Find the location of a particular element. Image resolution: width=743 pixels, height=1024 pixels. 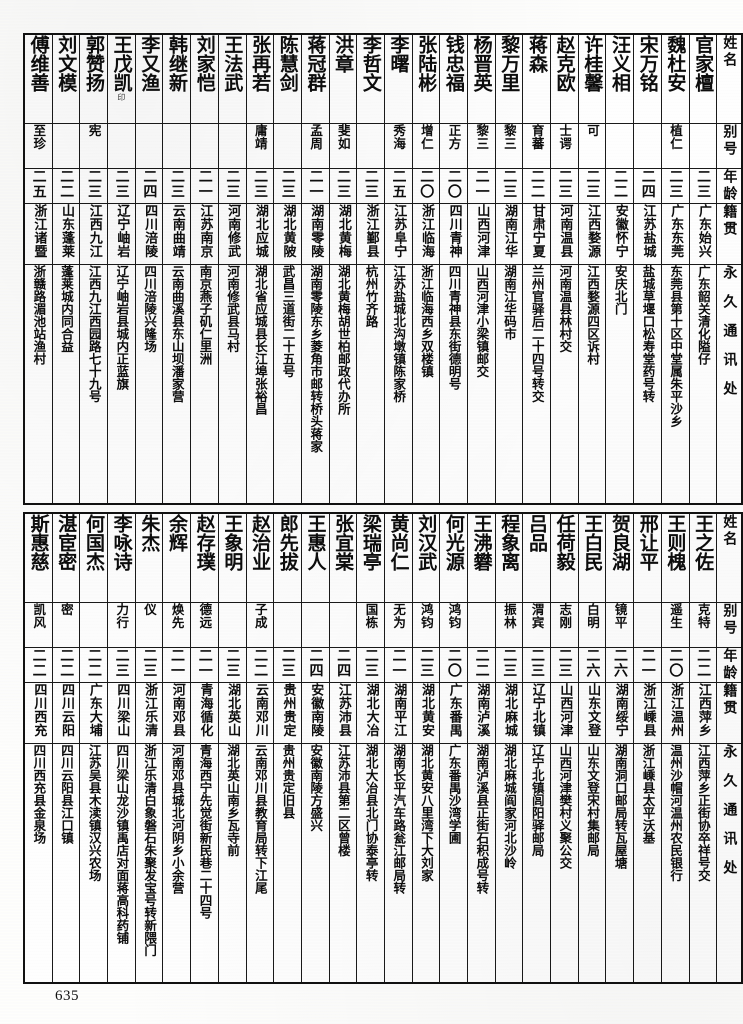

cell-text: 江苏南京 is located at coordinates (205, 231).